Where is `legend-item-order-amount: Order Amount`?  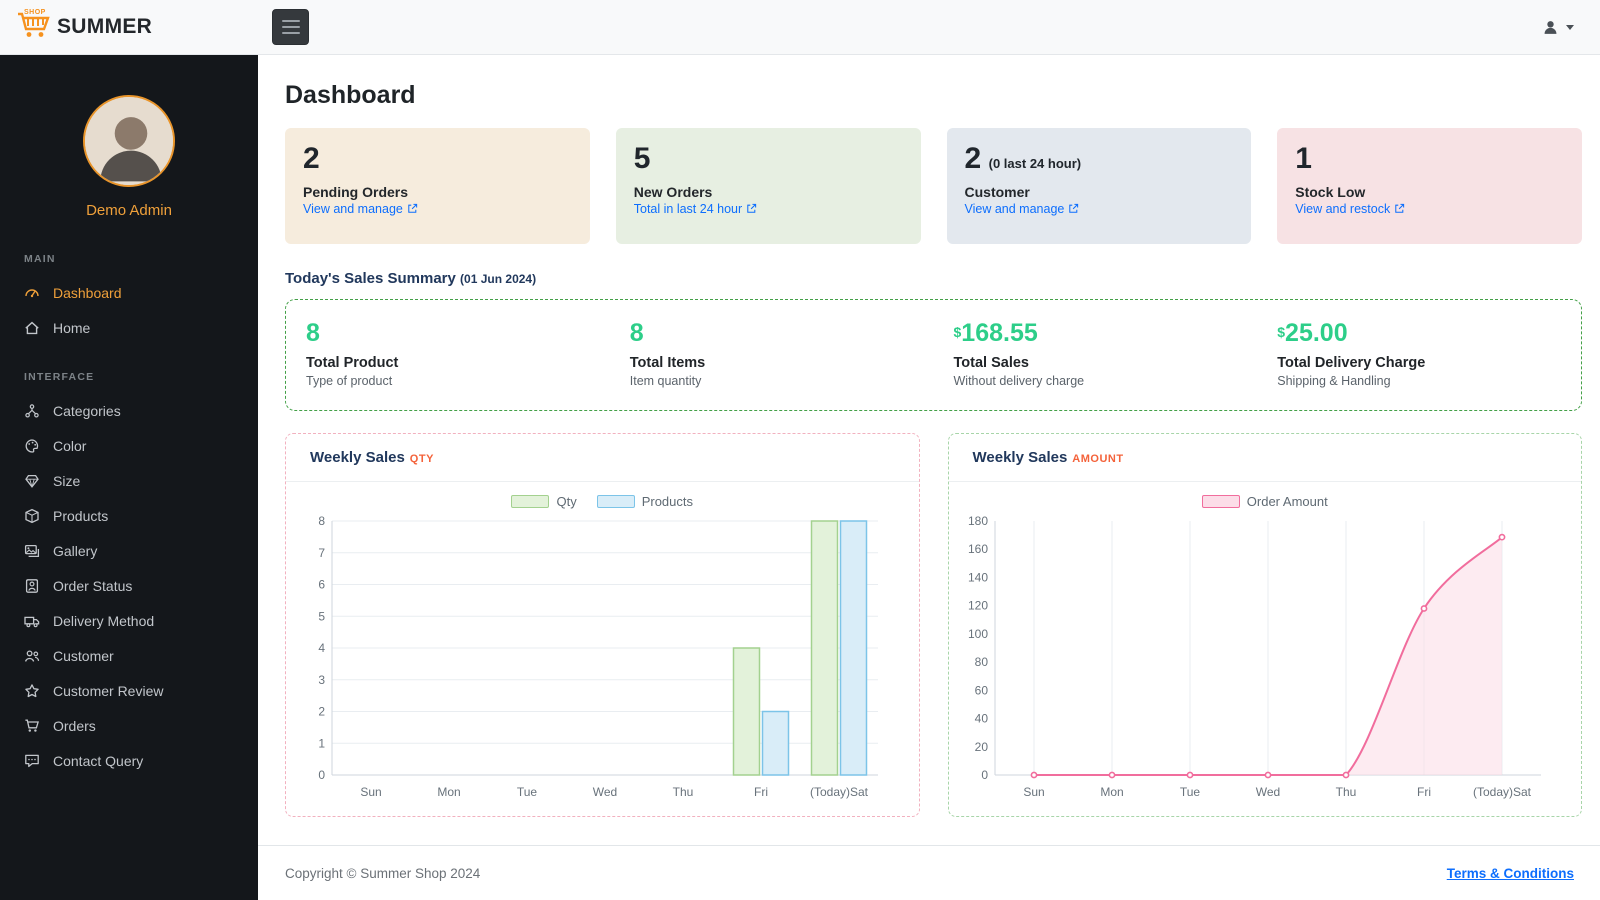
legend-item-order-amount: Order Amount is located at coordinates (1264, 501).